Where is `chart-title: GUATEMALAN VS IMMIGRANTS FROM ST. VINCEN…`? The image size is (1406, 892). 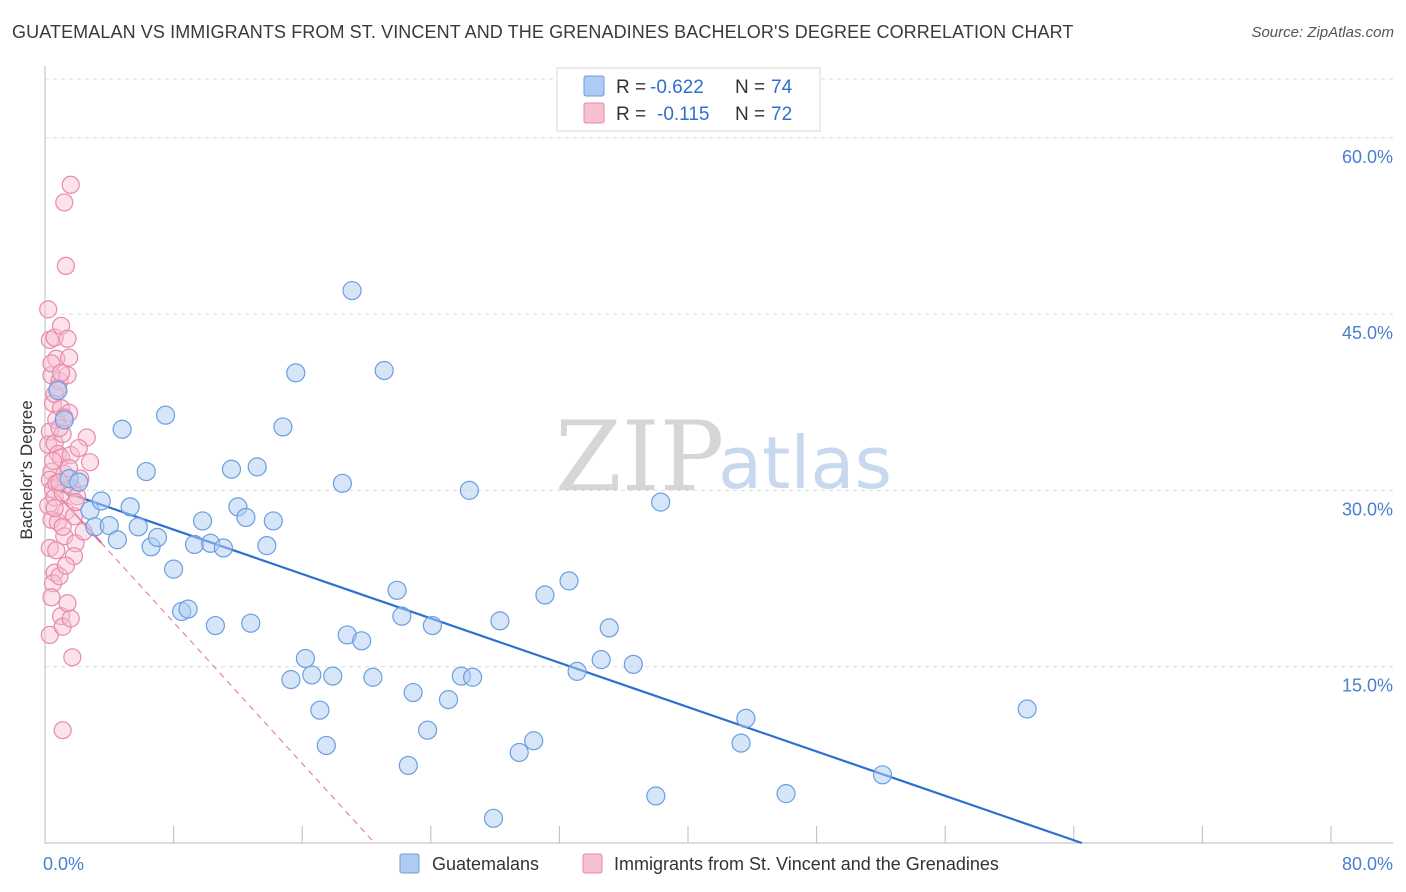
chart-title: GUATEMALAN VS IMMIGRANTS FROM ST. VINCEN… is located at coordinates (543, 32).